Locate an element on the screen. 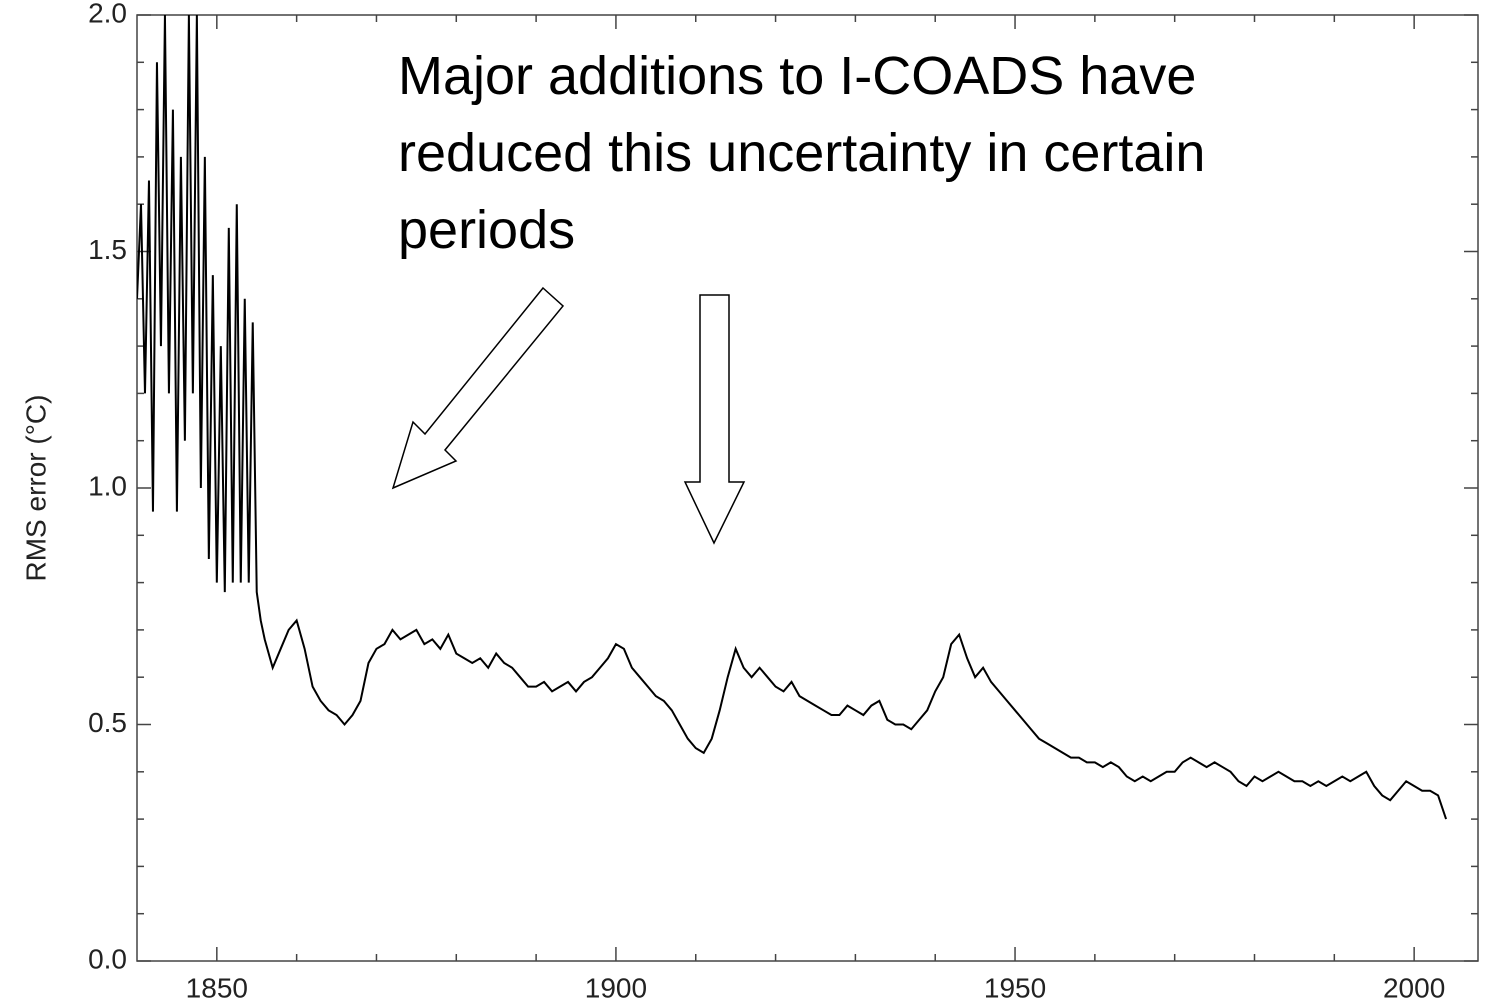 The image size is (1488, 1006). y-tick-label: 0.0 is located at coordinates (107, 958).